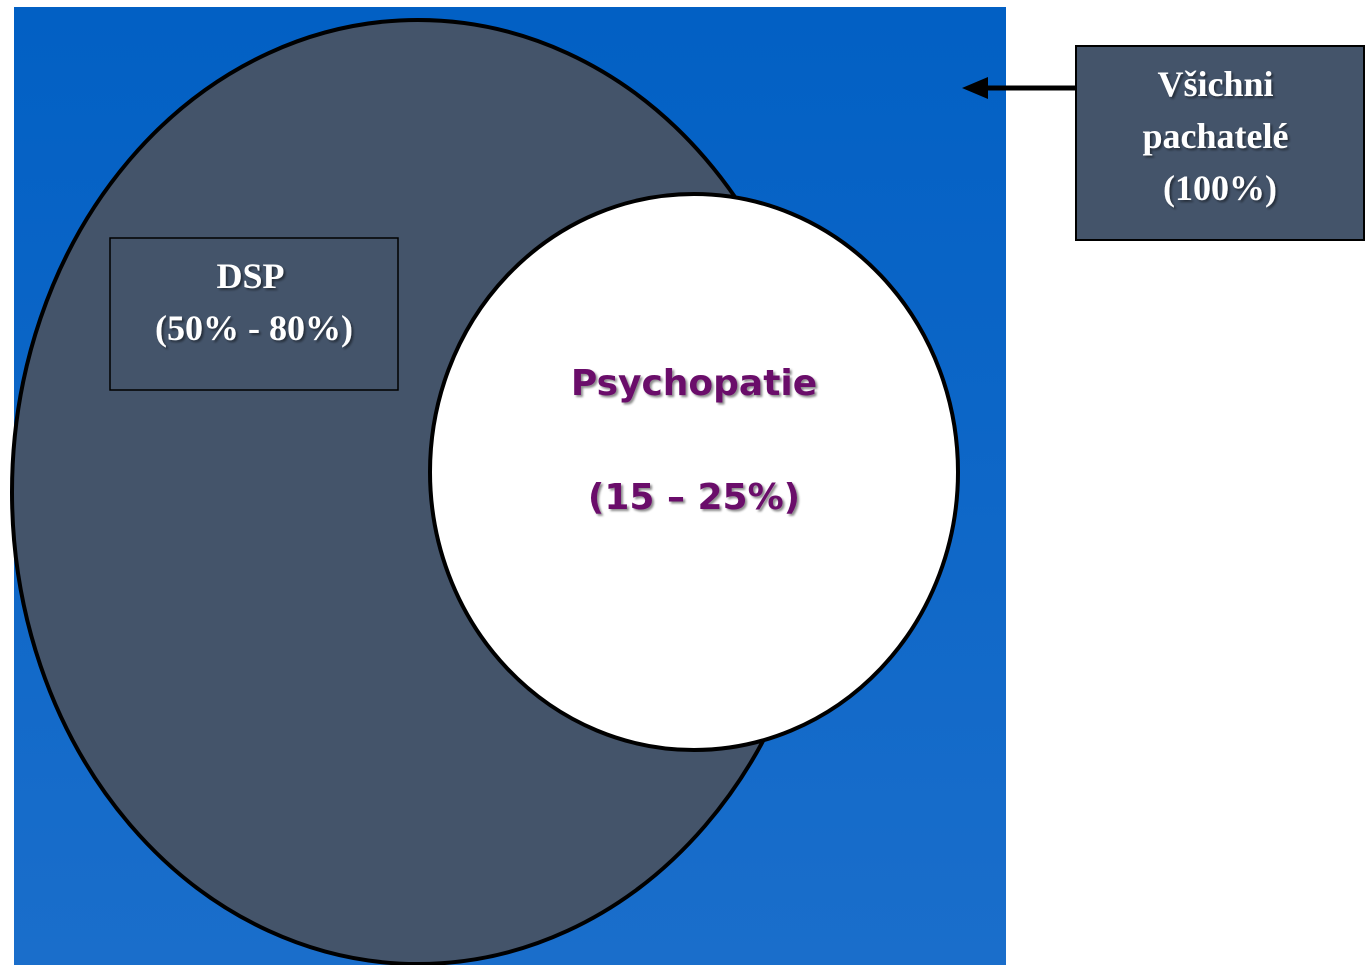 The image size is (1371, 965). Describe the element at coordinates (694, 497) in the screenshot. I see `psychopathy-range: (15 – 25%)` at that location.